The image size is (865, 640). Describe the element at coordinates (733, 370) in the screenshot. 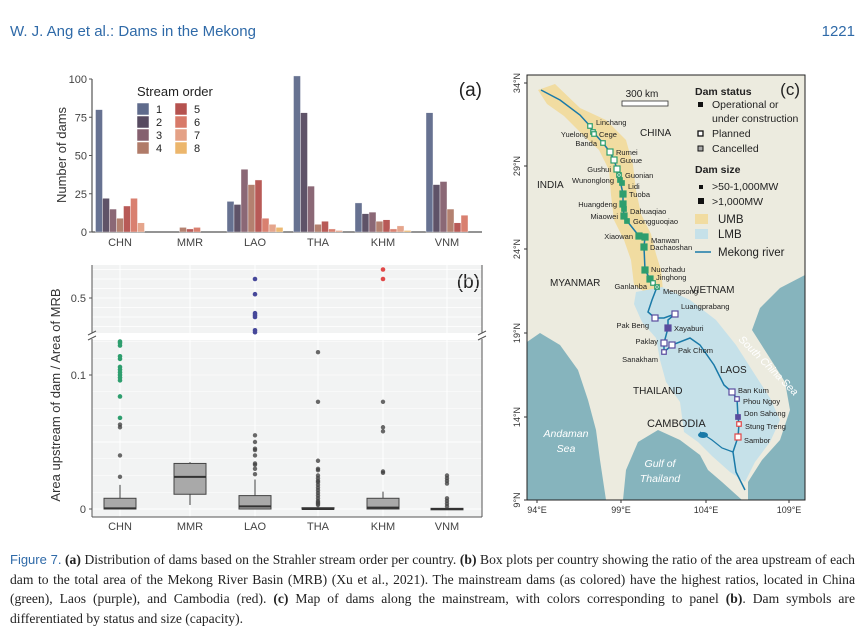

I see `country-label-laos: LAOS` at that location.